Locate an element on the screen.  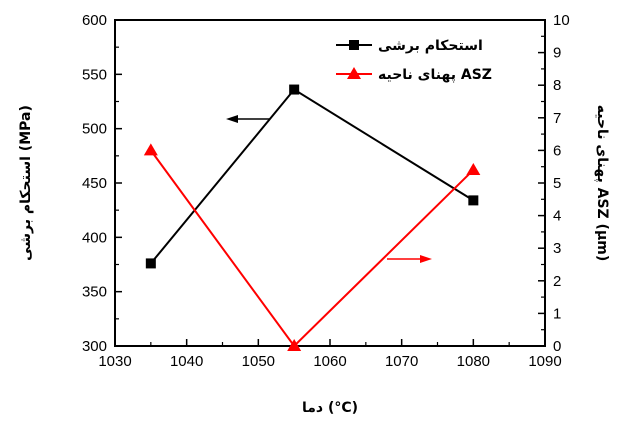
legend-label-asz-width: پهنای ناحیه ASZ is located at coordinates (435, 75).